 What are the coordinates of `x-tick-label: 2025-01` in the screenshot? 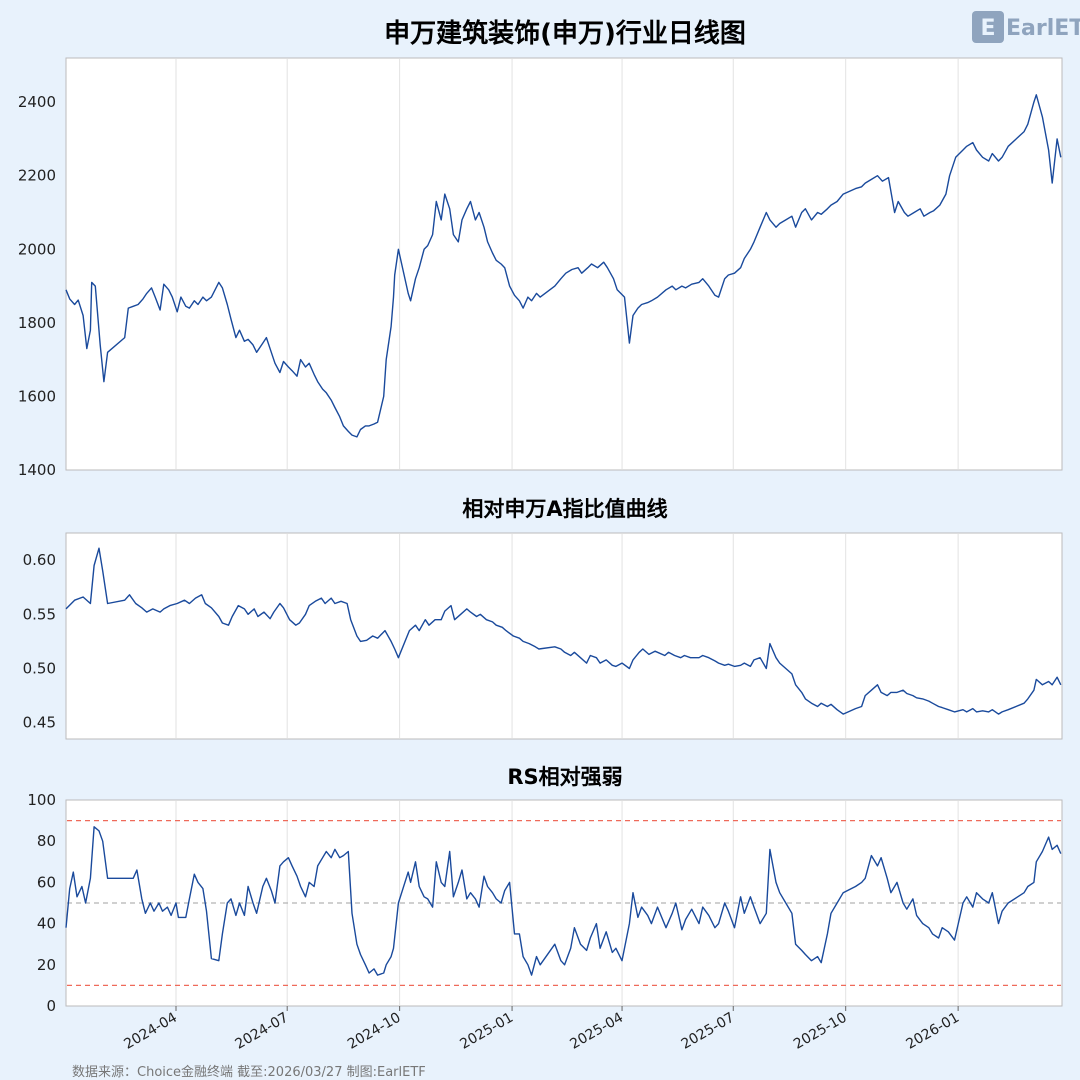 It's located at (486, 1031).